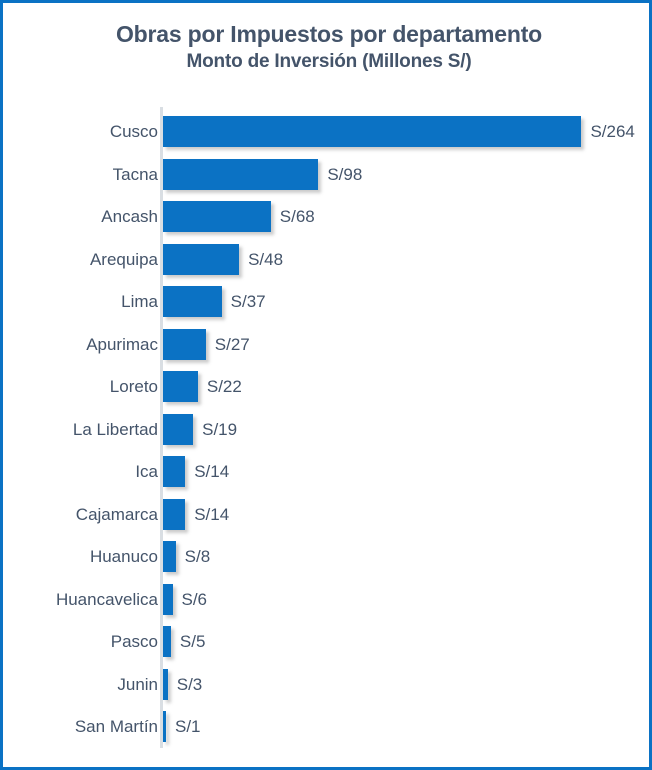 This screenshot has width=652, height=770. What do you see at coordinates (161, 427) in the screenshot?
I see `category-axis-line` at bounding box center [161, 427].